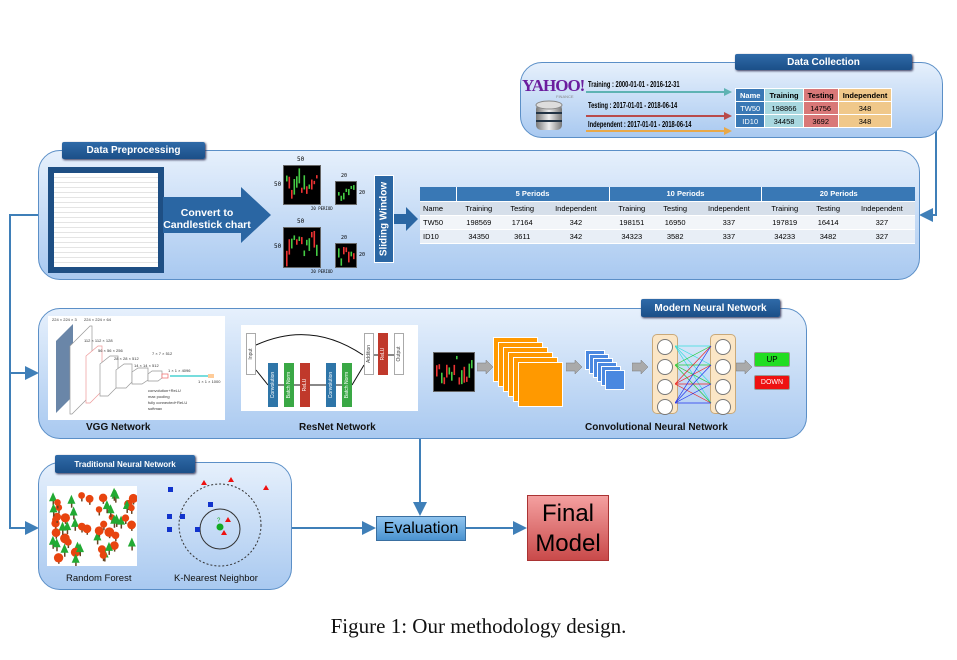  What do you see at coordinates (823, 62) in the screenshot?
I see `data-collection-title: Data Collection` at bounding box center [823, 62].